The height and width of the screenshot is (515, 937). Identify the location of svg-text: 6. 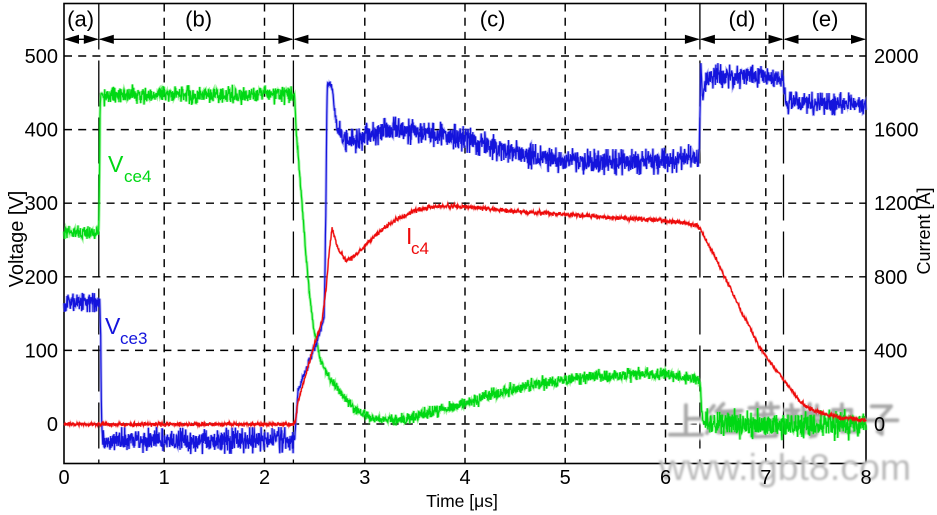
(665, 478).